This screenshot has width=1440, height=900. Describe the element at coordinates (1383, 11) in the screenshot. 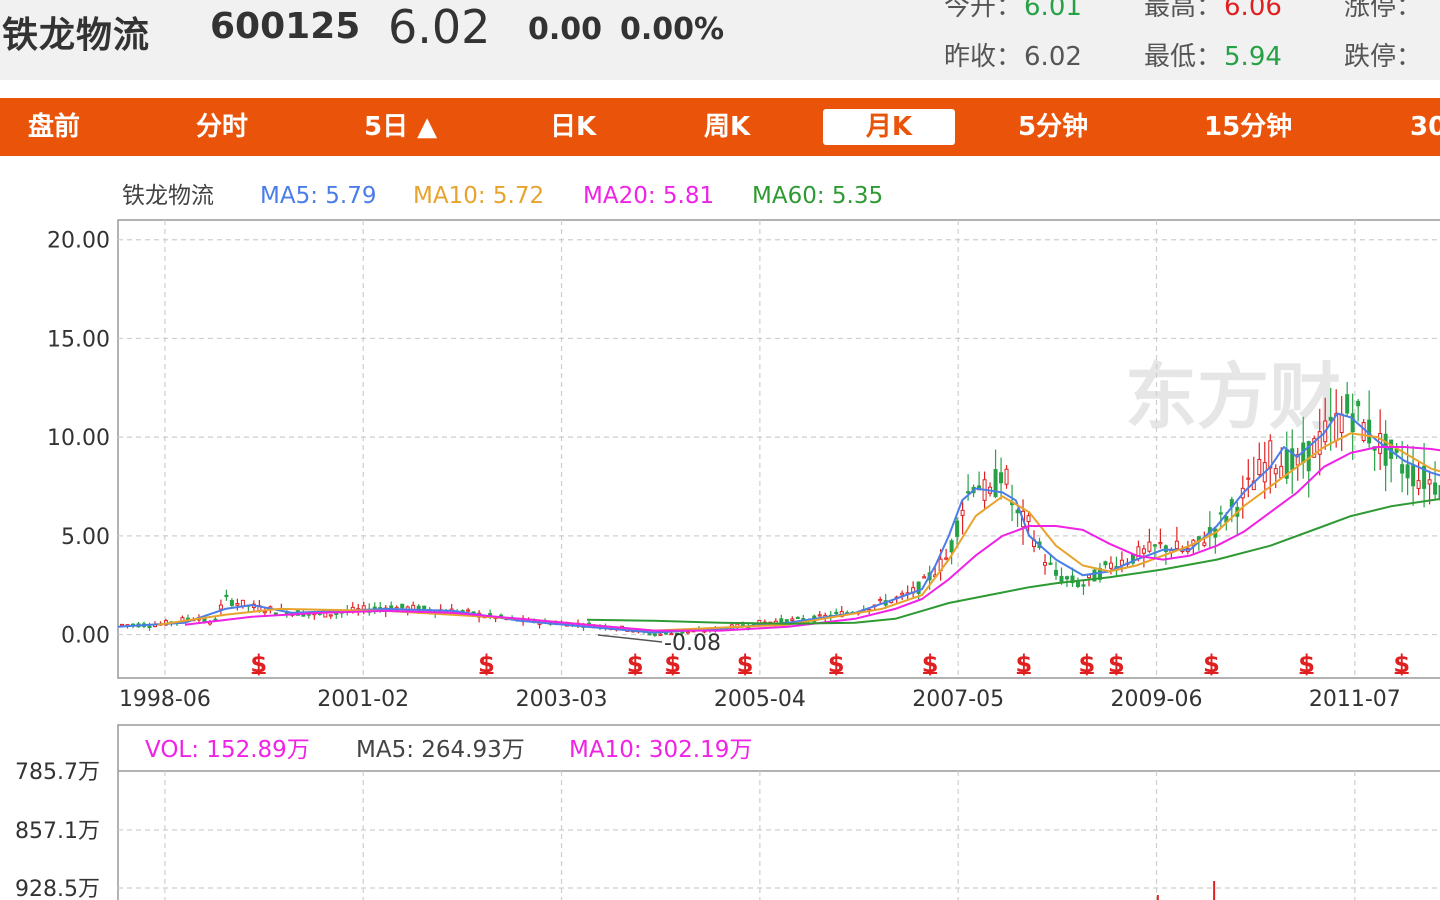

I see `stat-limit-up: 涨停：` at that location.